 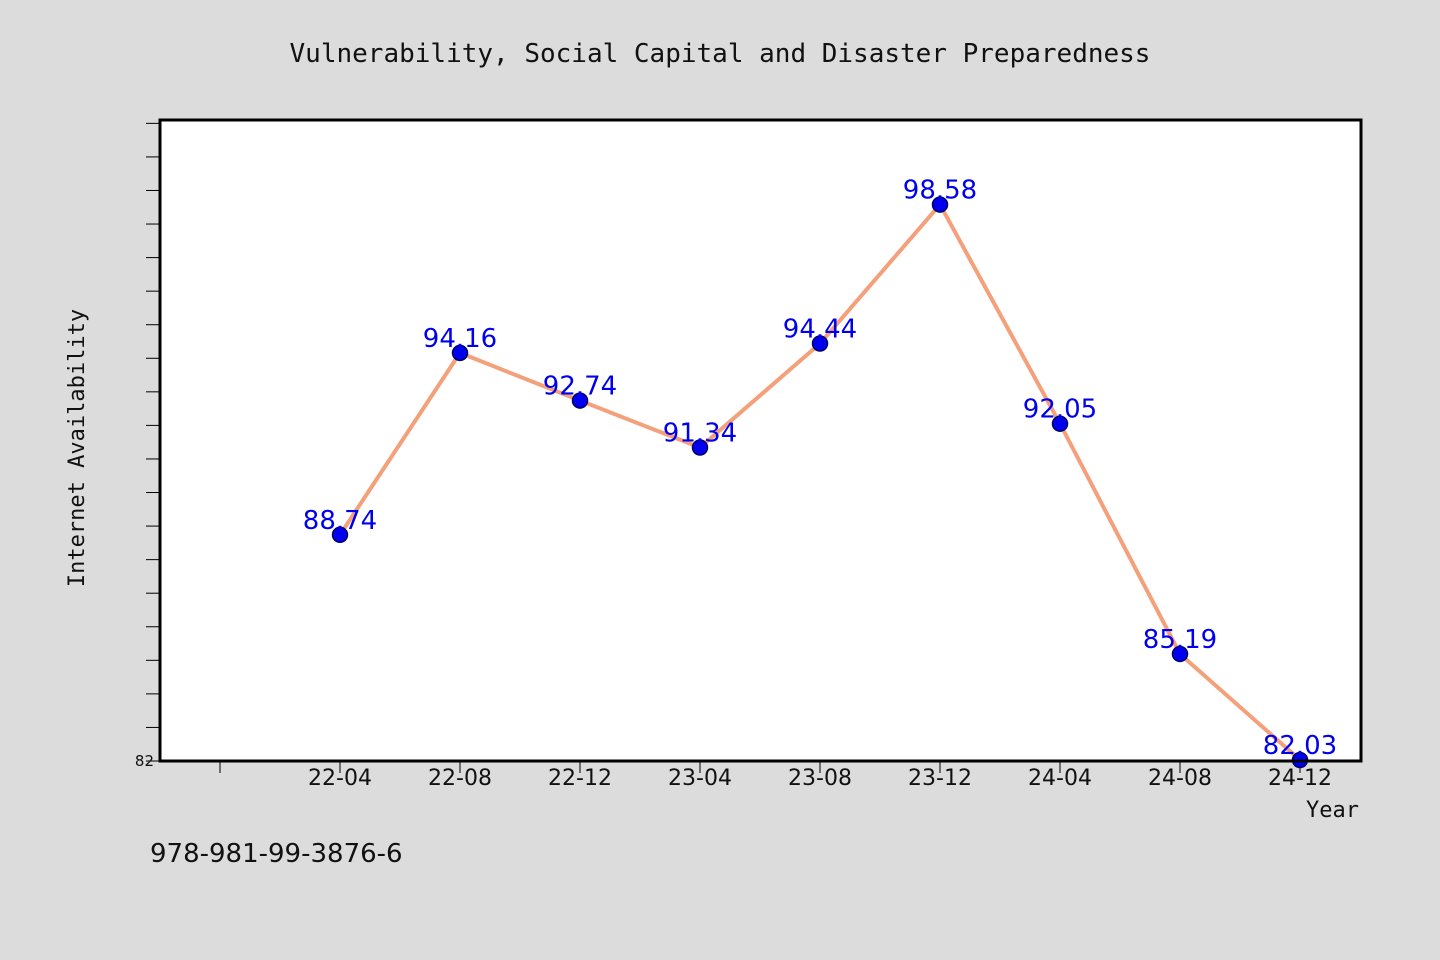 I want to click on y-axis-ticks: 82, so click(x=147, y=446).